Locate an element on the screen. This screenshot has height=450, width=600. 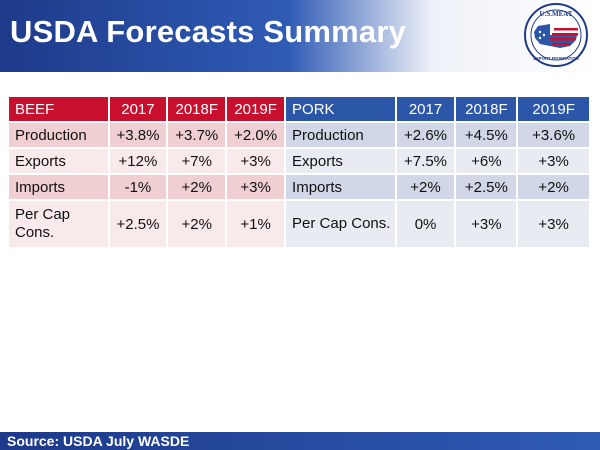
table-row: Per Cap Cons. +2.5% +2% +1% is located at coordinates (148, 224).